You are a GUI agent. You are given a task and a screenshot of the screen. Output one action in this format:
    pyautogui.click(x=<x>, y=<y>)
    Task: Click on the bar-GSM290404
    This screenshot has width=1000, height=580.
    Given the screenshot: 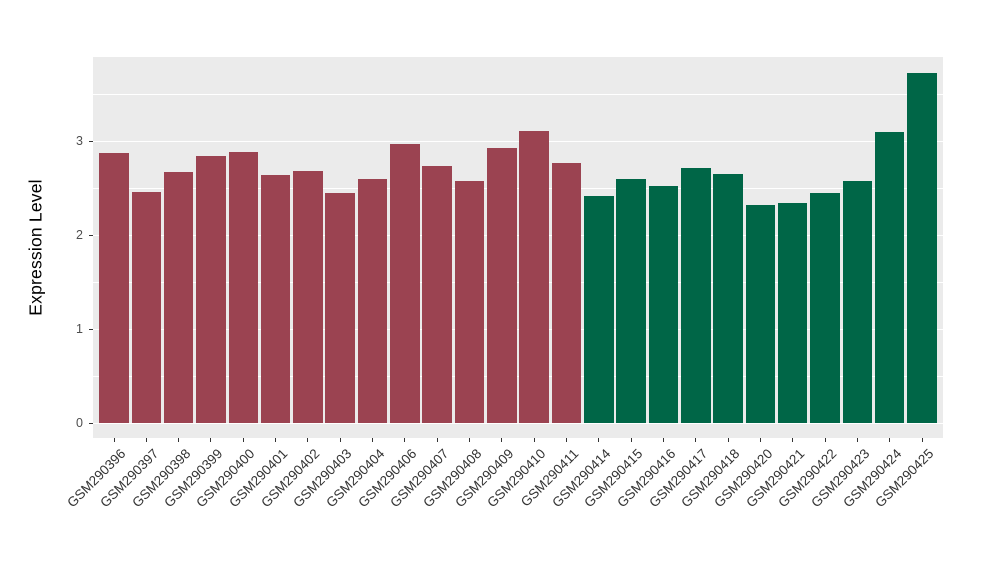 What is the action you would take?
    pyautogui.click(x=372, y=300)
    